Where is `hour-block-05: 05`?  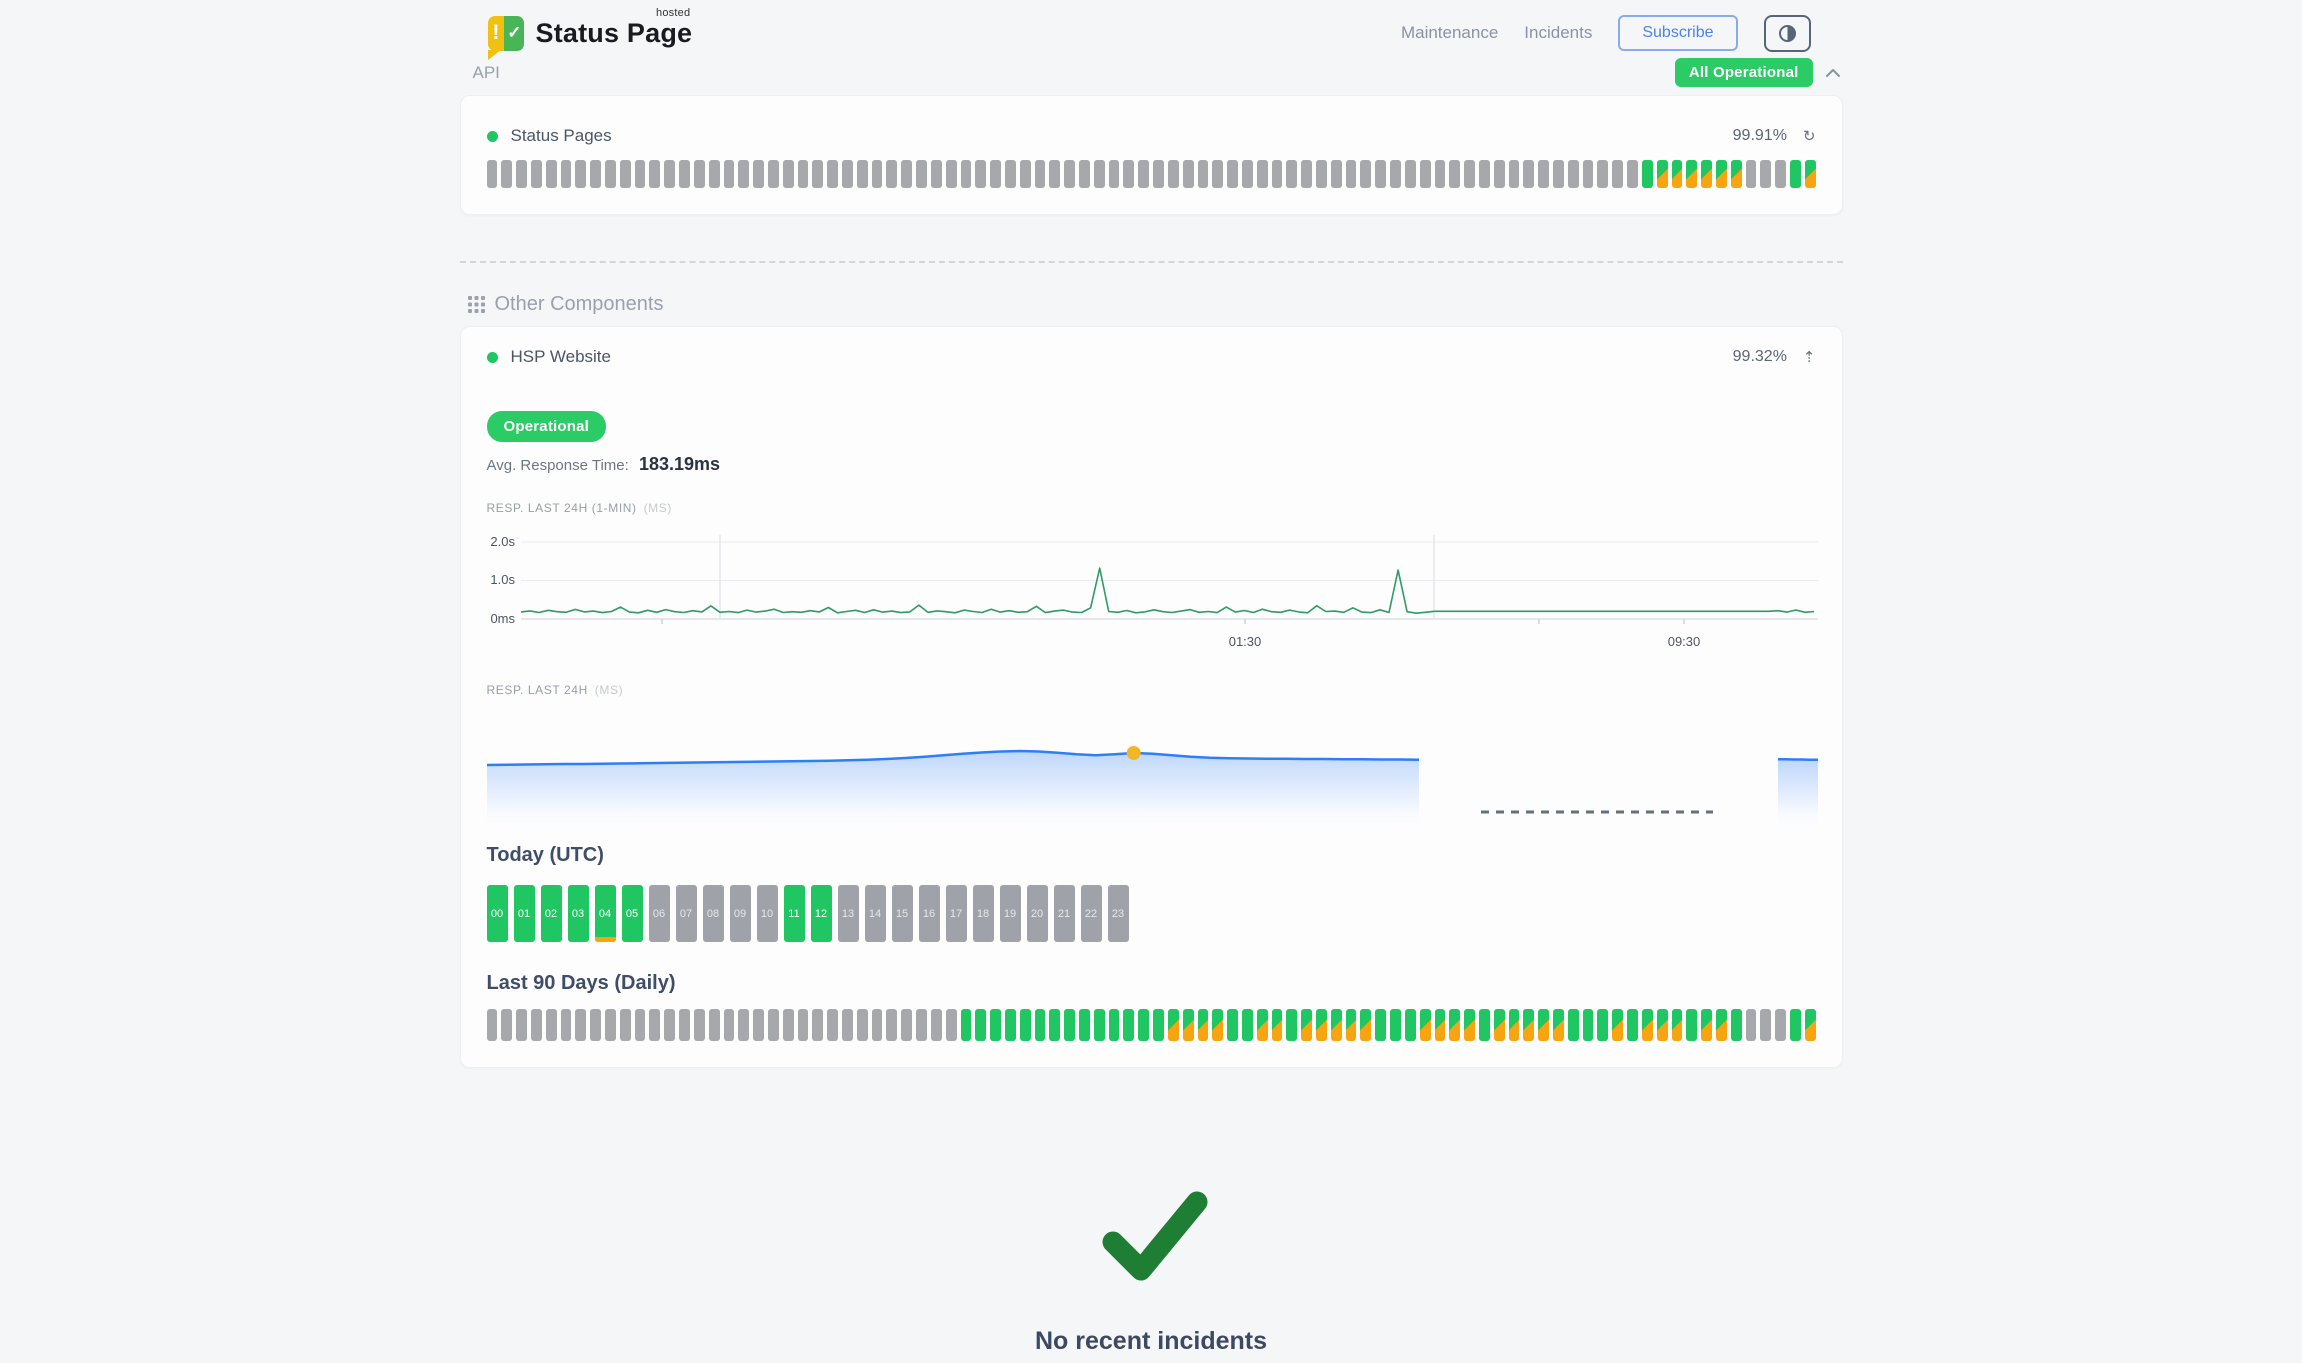 hour-block-05: 05 is located at coordinates (632, 913).